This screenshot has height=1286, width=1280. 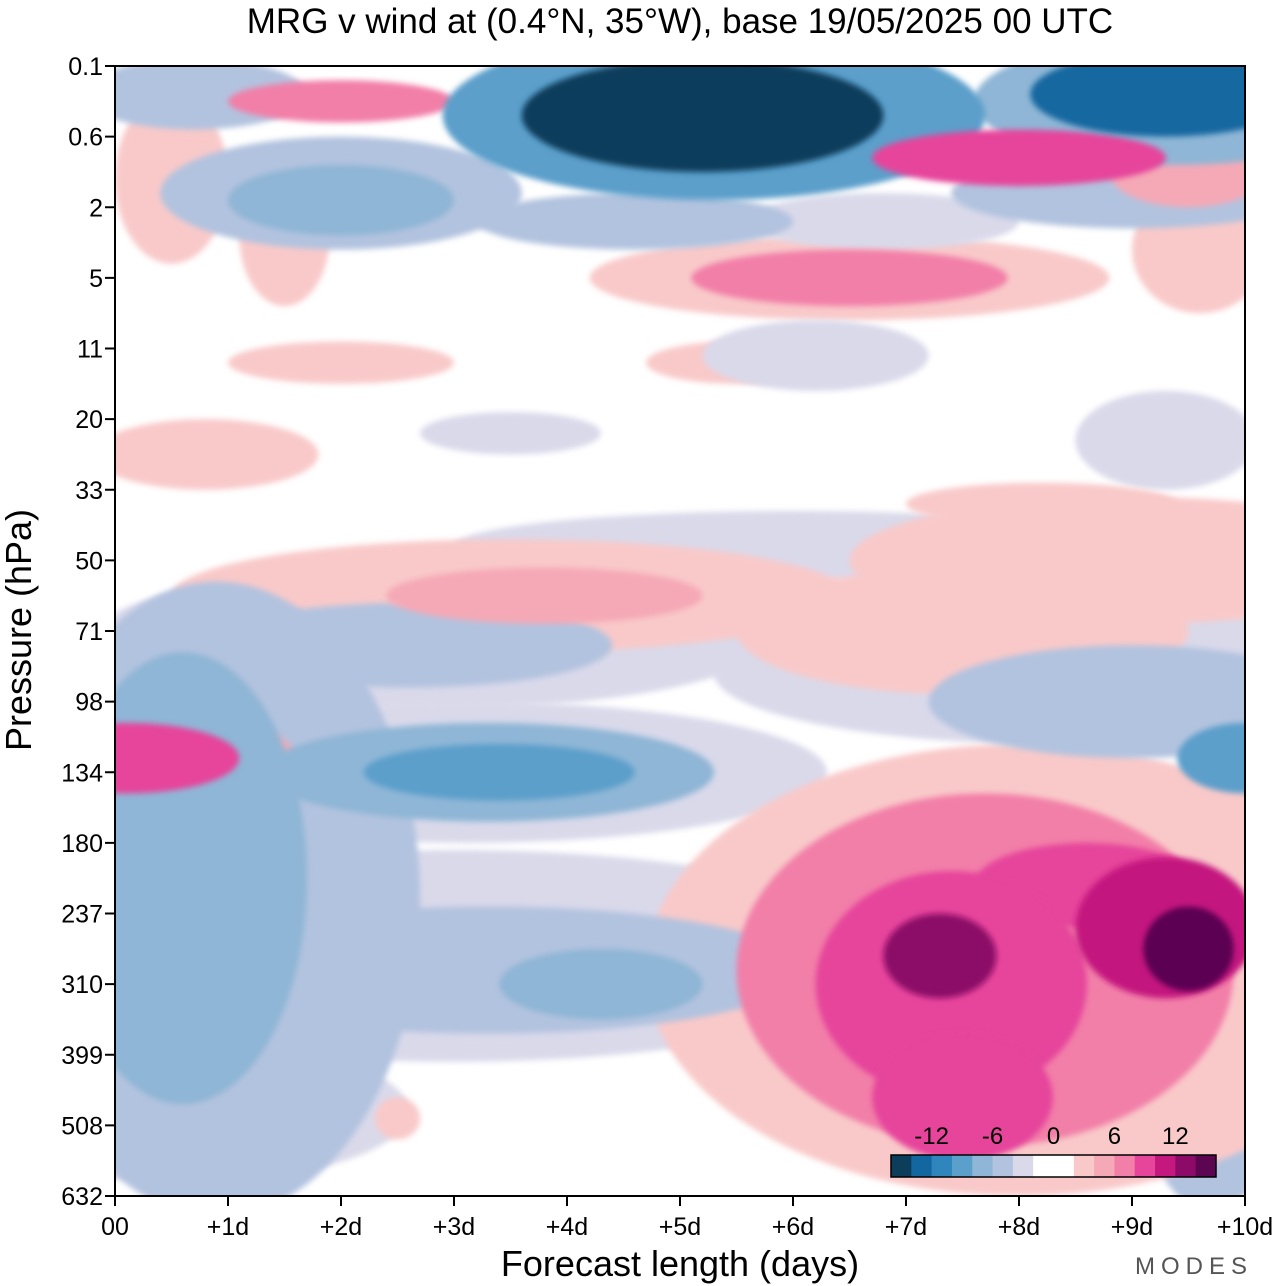 I want to click on x-tick-label: +1d, so click(x=228, y=1227).